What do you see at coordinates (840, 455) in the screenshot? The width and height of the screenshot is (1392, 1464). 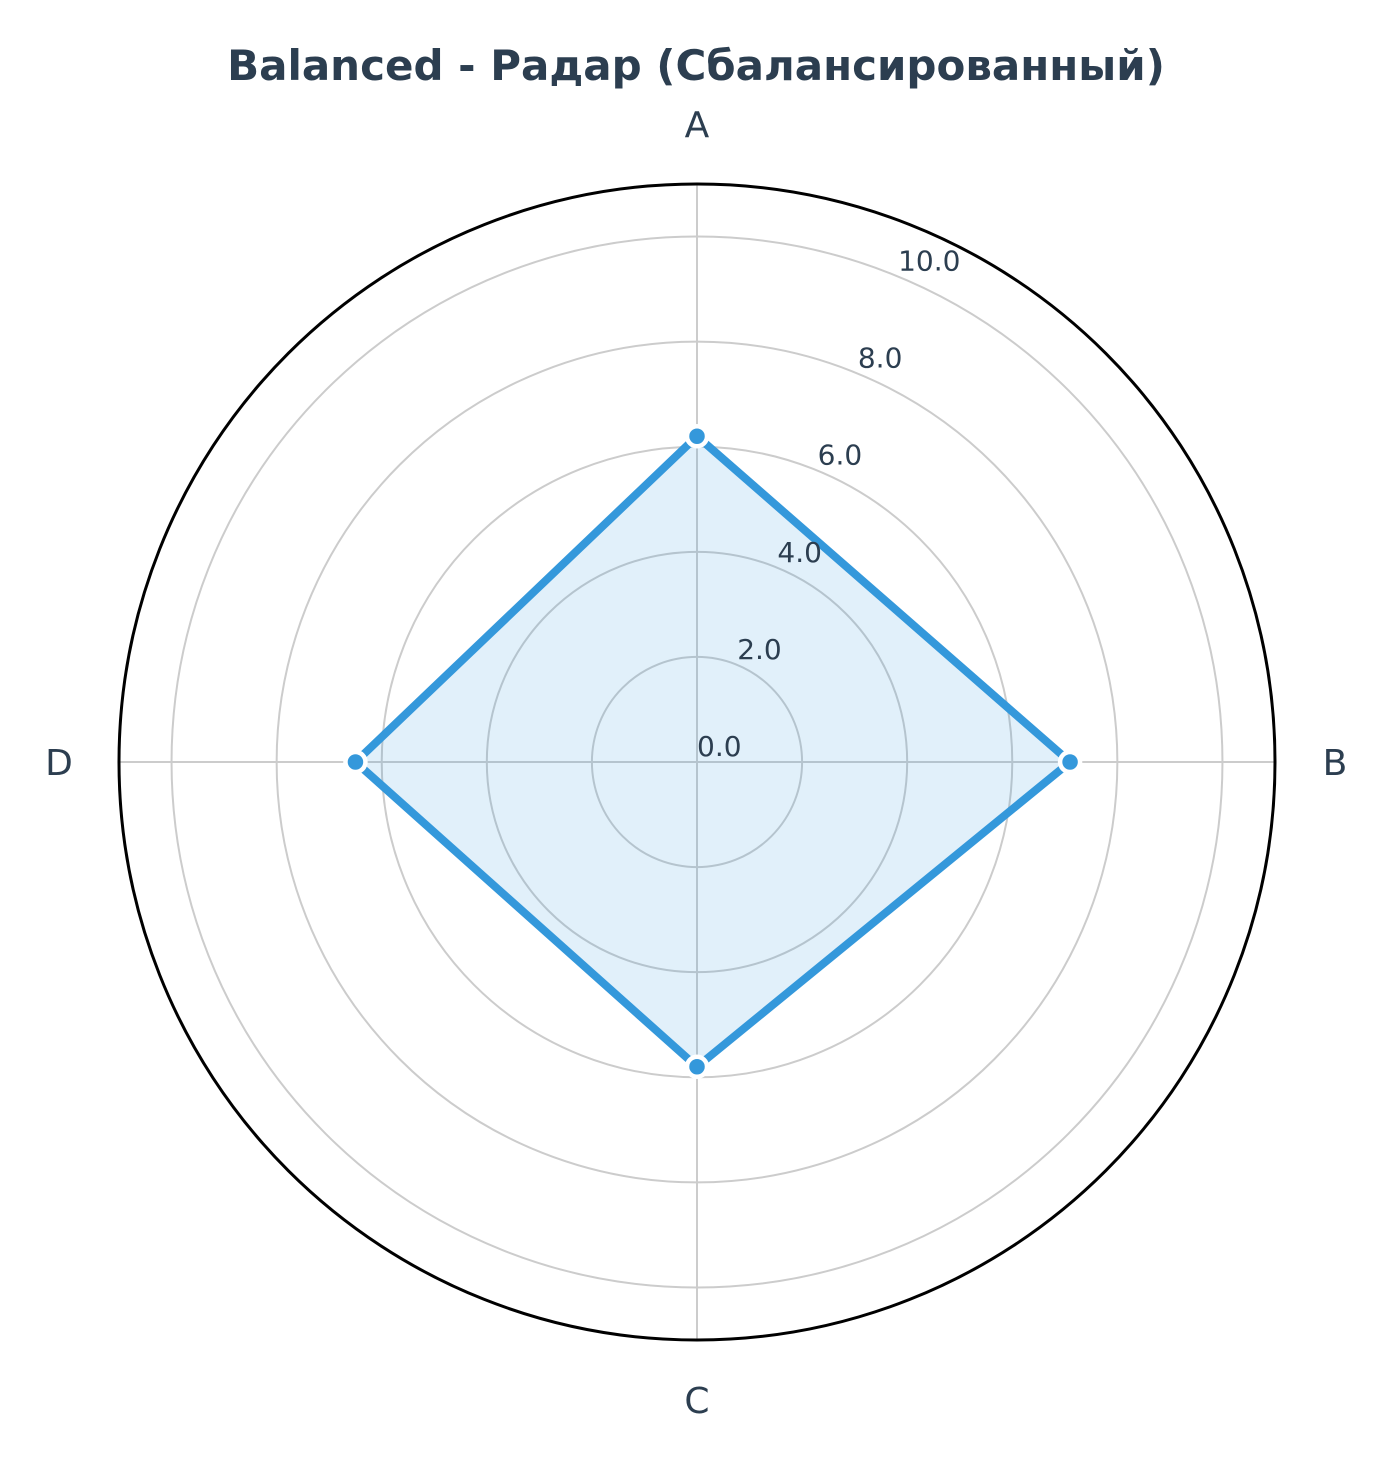 I see `radial-tick-label: 6.0` at bounding box center [840, 455].